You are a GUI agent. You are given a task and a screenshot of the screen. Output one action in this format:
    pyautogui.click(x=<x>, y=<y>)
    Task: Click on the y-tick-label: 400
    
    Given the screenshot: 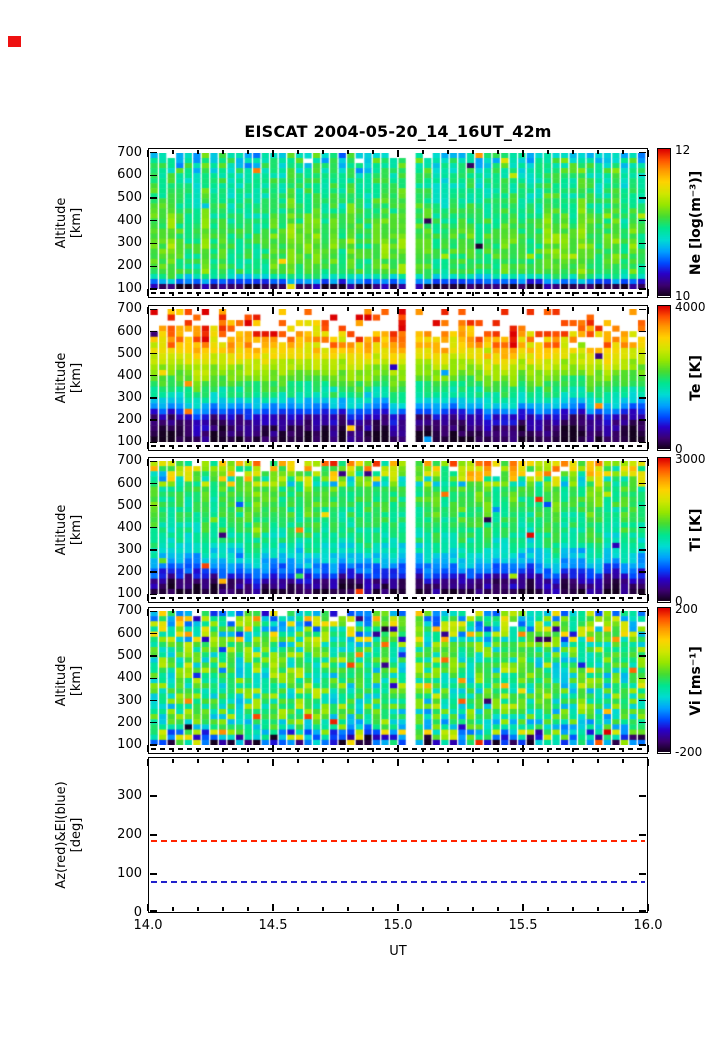 What is the action you would take?
    pyautogui.click(x=129, y=527)
    